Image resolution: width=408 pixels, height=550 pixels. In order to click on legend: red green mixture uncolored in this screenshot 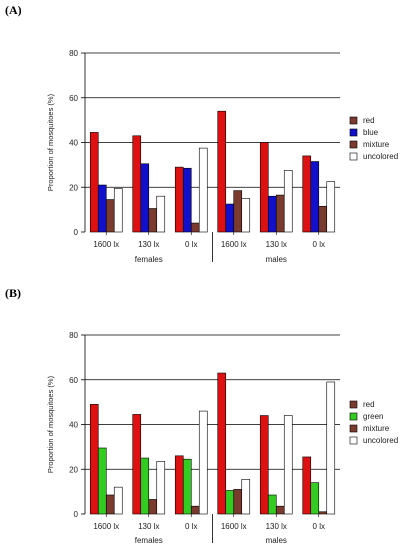, I will do `click(373, 422)`.